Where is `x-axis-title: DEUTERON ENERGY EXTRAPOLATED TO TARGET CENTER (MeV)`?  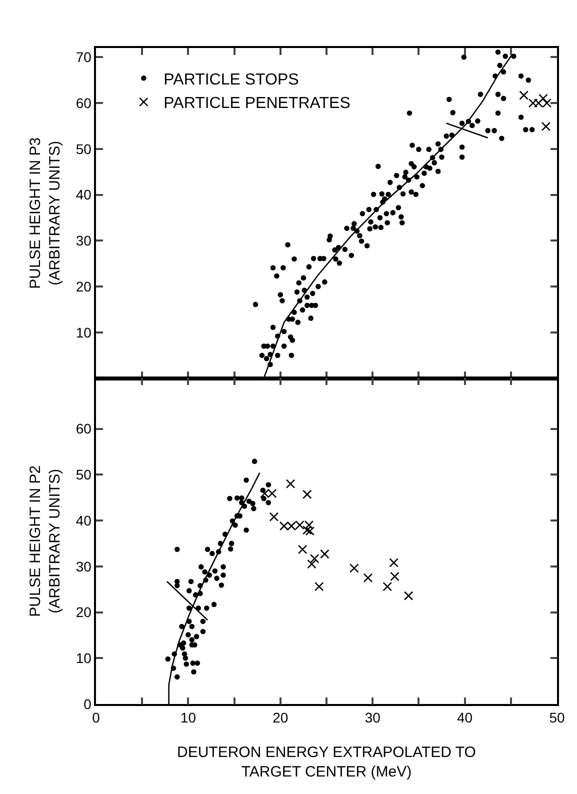 x-axis-title: DEUTERON ENERGY EXTRAPOLATED TO TARGET CENTER (MeV) is located at coordinates (326, 762).